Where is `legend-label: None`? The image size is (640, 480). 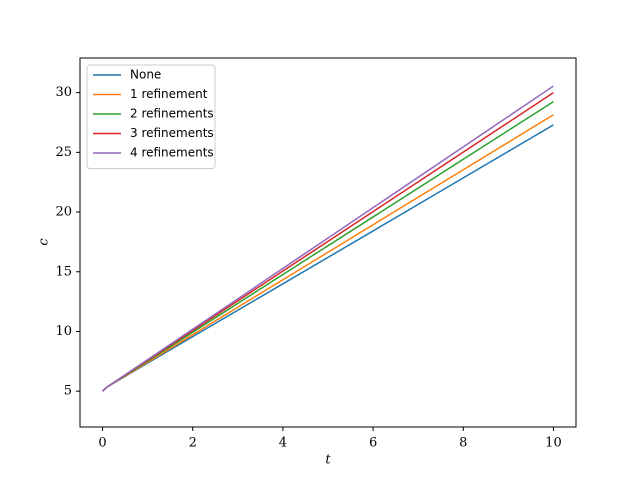
legend-label: None is located at coordinates (145, 75).